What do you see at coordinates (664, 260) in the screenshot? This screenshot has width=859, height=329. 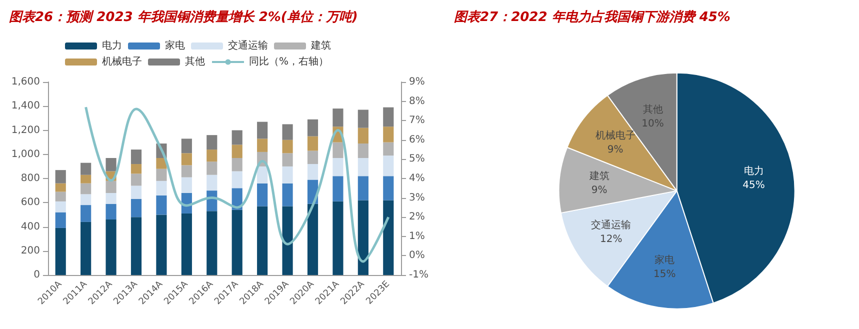 I see `slice-label: 家电` at bounding box center [664, 260].